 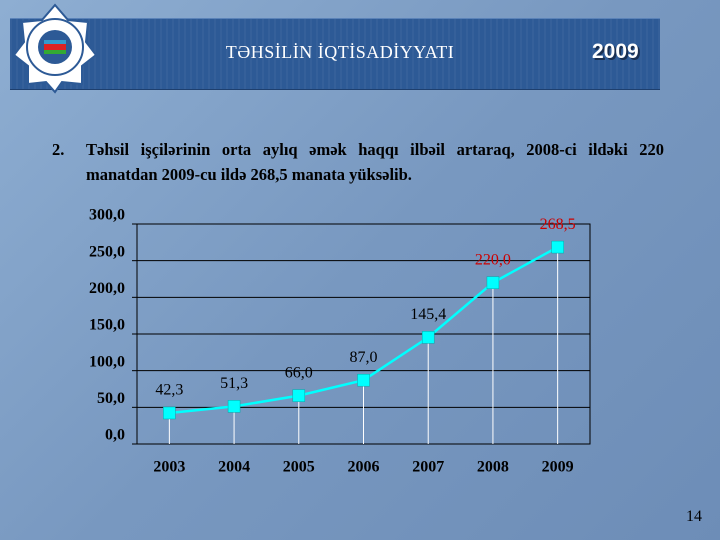 I want to click on page-number: 14, so click(x=694, y=516).